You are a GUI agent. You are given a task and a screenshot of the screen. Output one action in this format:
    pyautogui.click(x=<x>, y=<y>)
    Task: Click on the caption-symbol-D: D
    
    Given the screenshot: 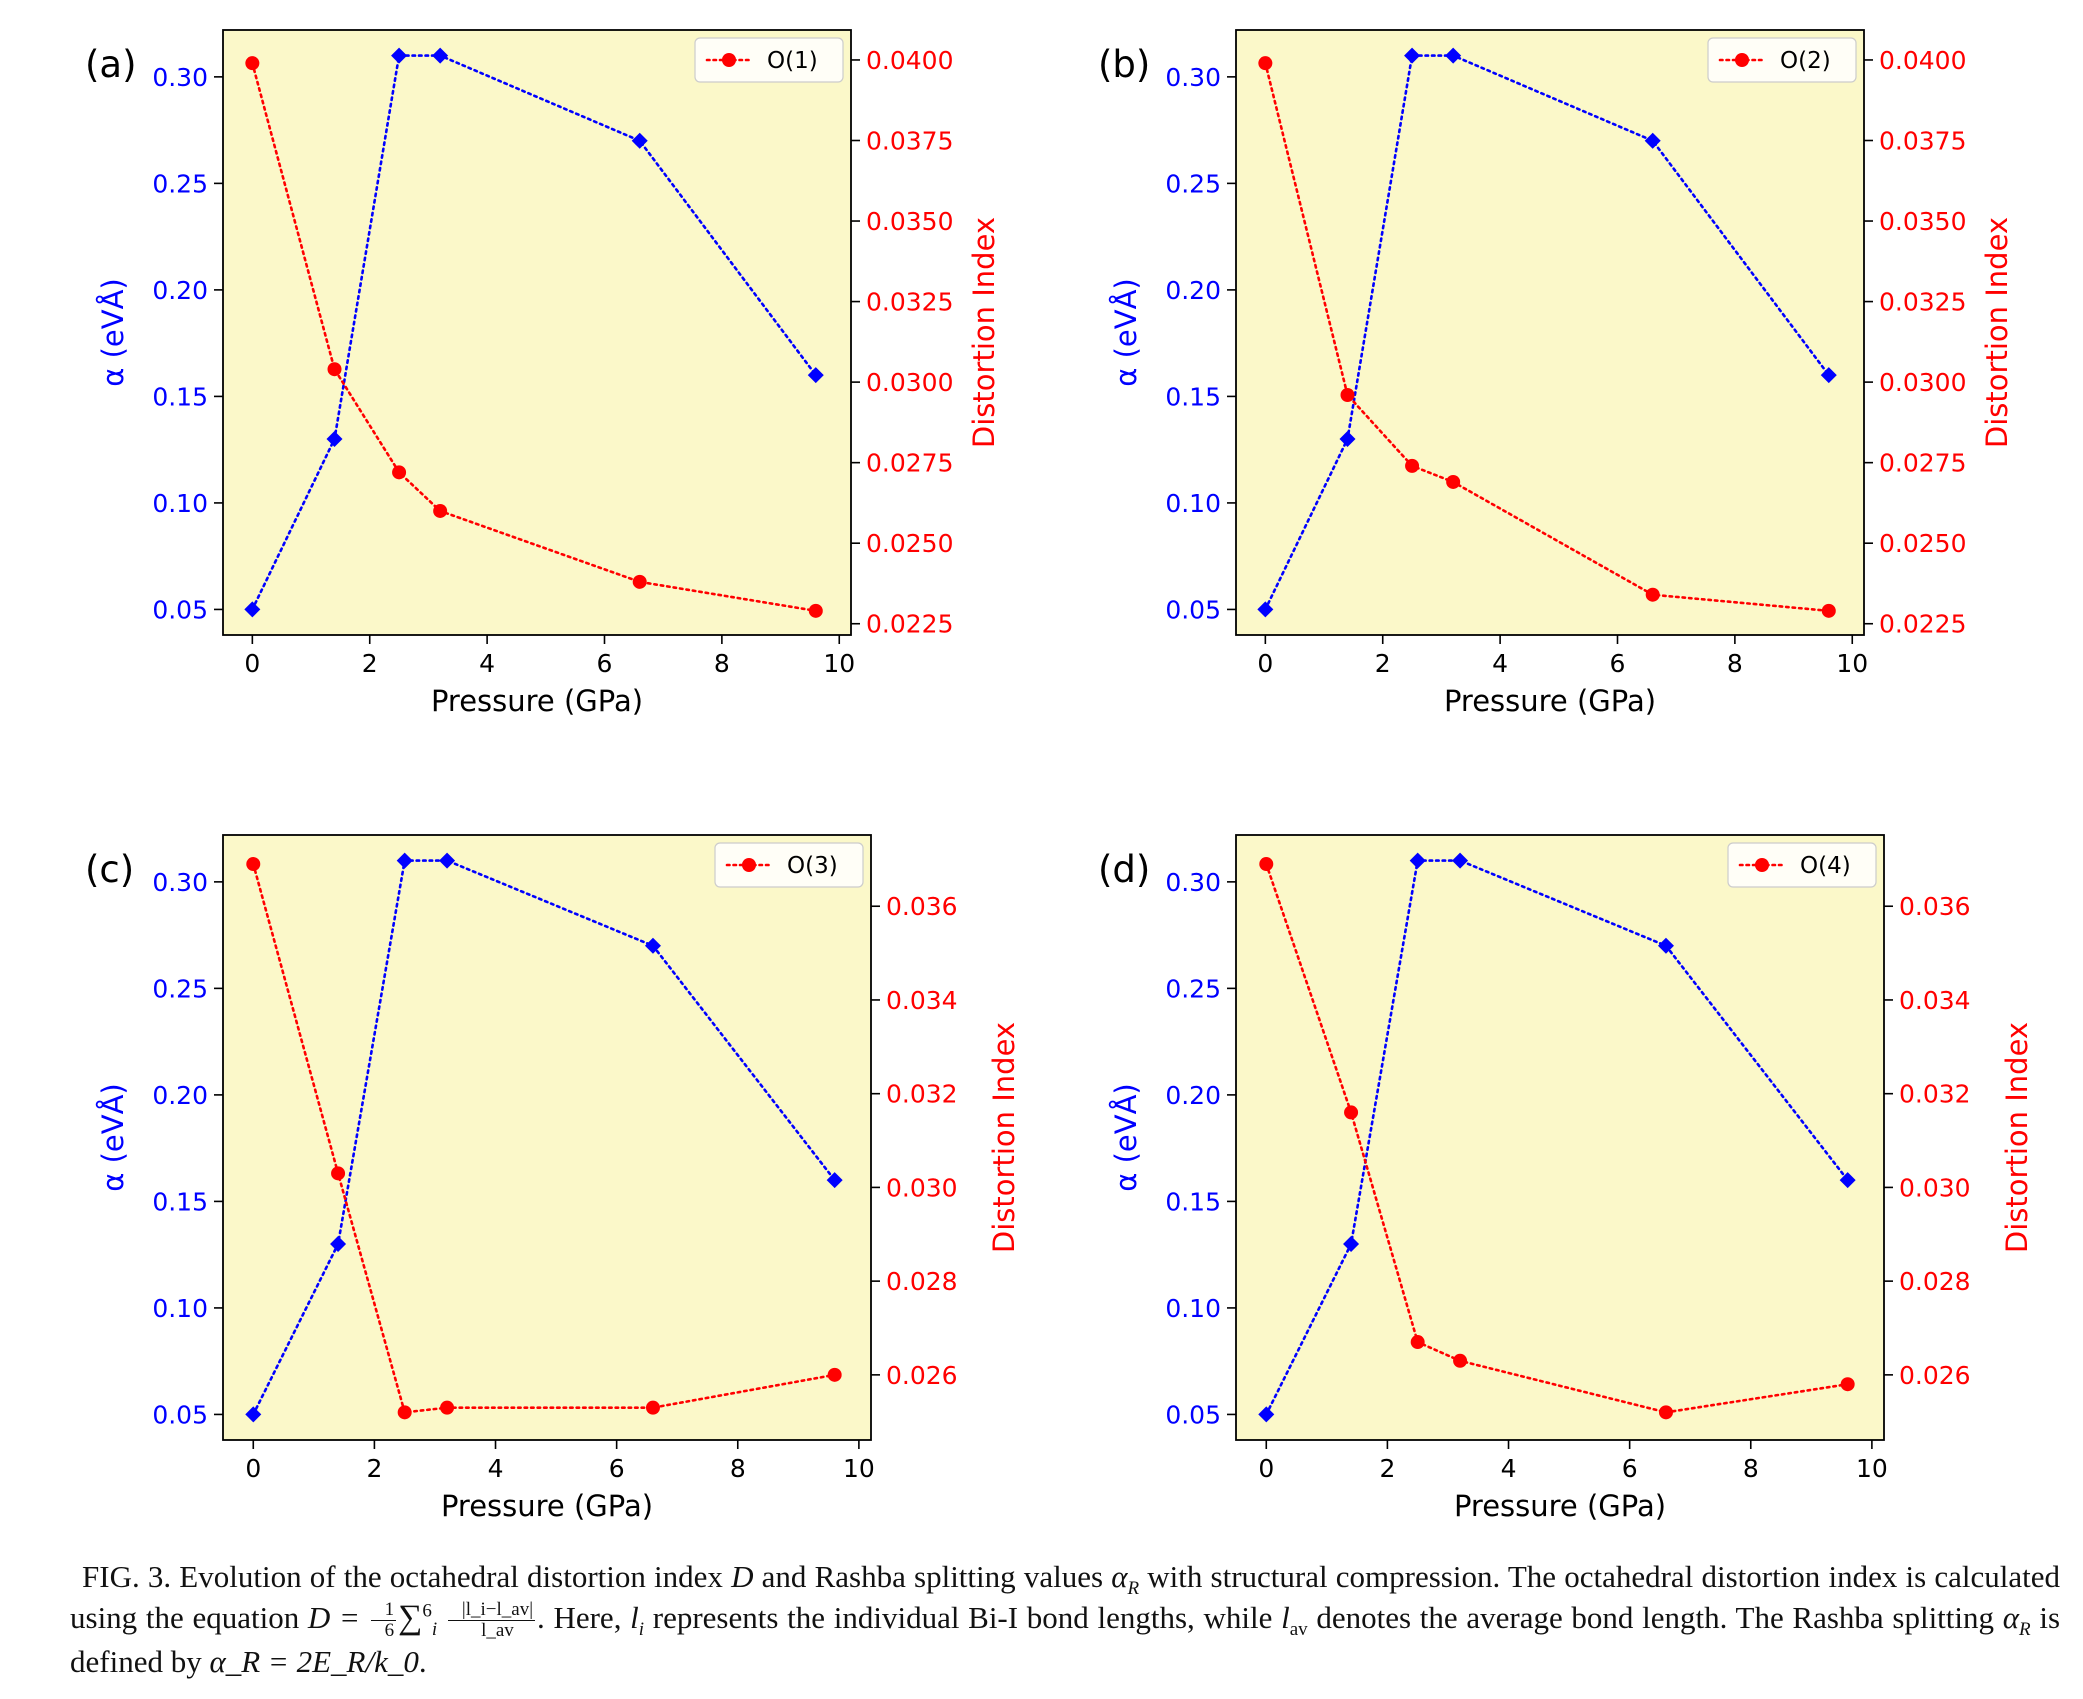 What is the action you would take?
    pyautogui.click(x=742, y=1576)
    